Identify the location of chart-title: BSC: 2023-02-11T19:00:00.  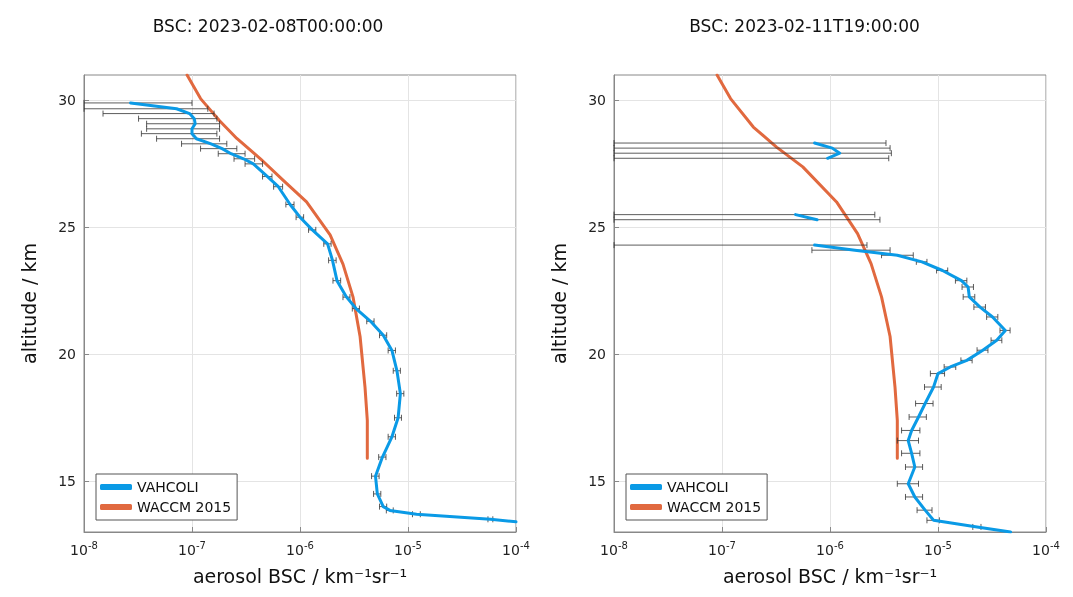
(804, 25).